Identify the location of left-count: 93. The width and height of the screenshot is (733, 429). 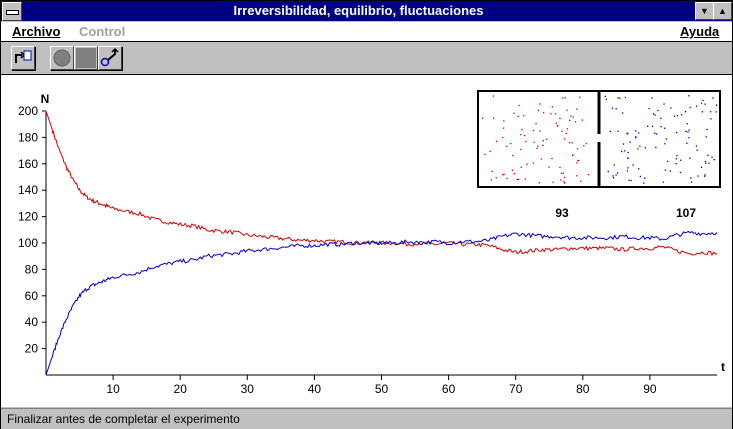
(562, 213).